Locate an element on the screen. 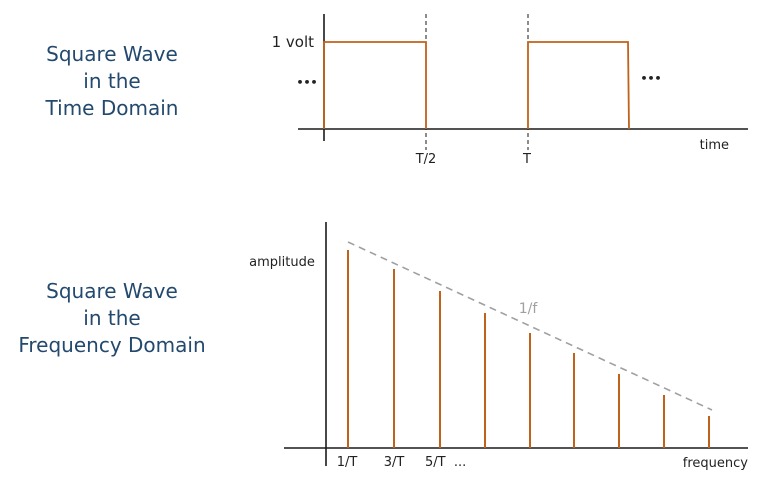 The width and height of the screenshot is (763, 483). time-axis-label: time is located at coordinates (714, 145).